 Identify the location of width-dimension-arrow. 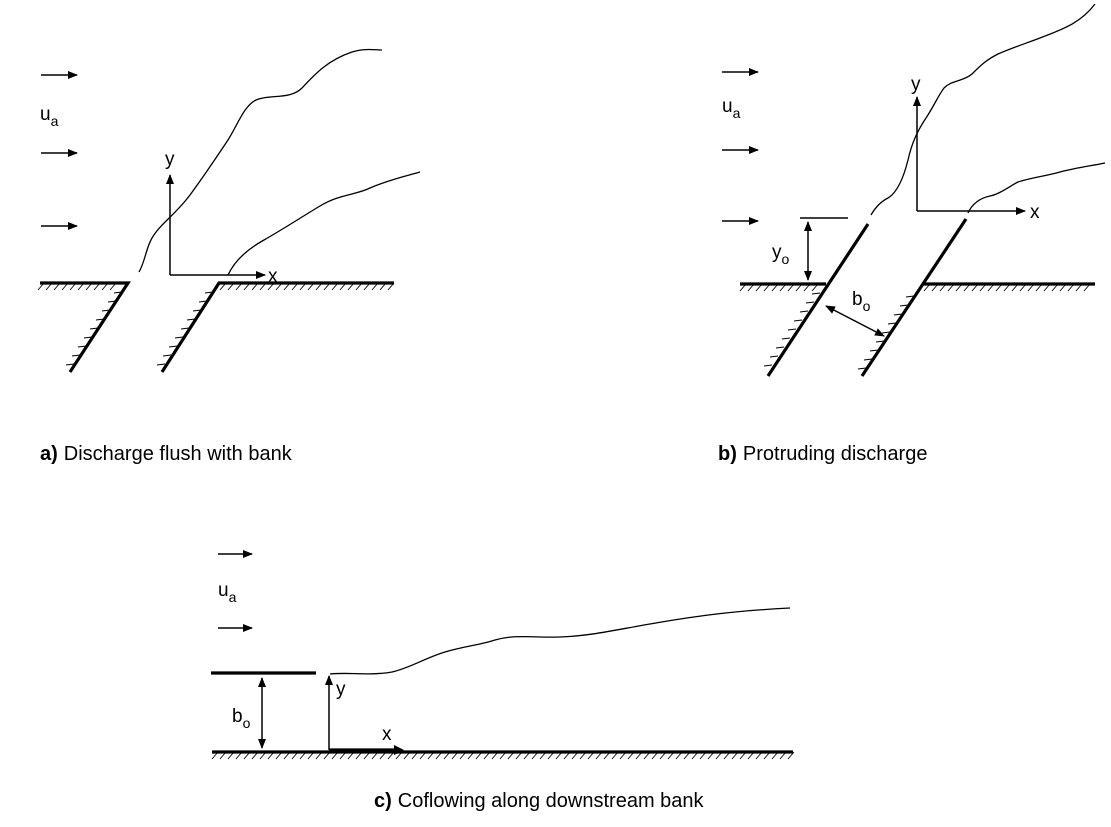
(855, 321).